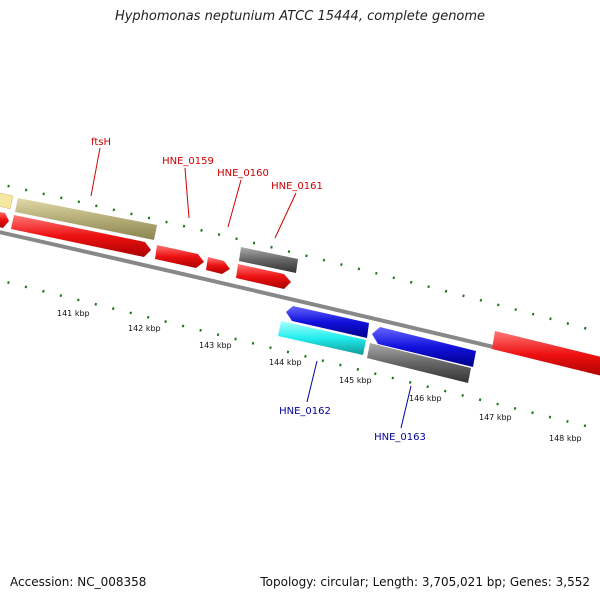 This screenshot has width=600, height=600. I want to click on gene-feature-ftsh, so click(81, 236).